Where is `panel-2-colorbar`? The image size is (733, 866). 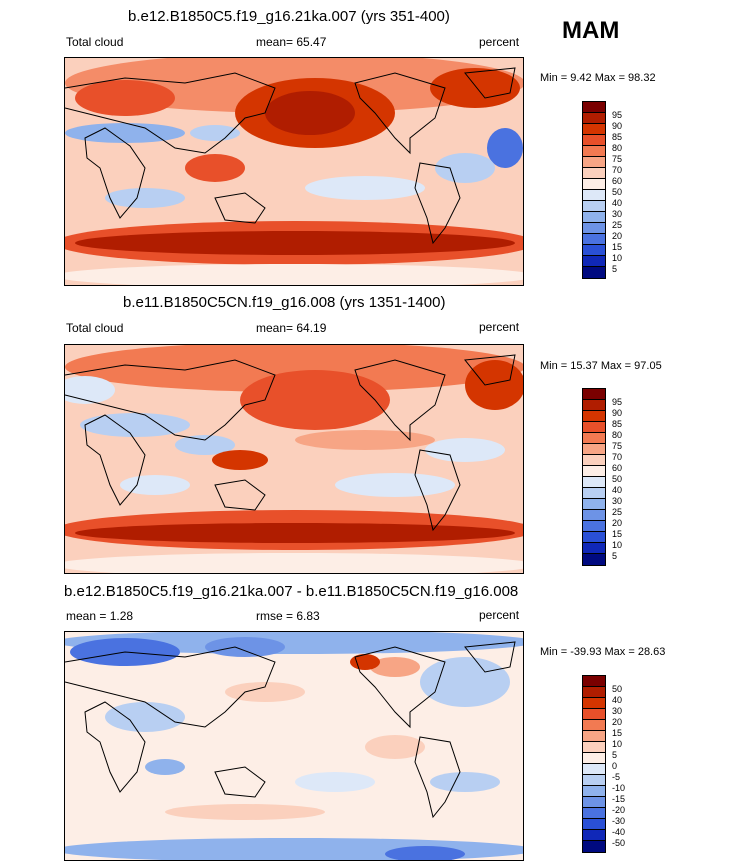
panel-2-colorbar is located at coordinates (594, 477).